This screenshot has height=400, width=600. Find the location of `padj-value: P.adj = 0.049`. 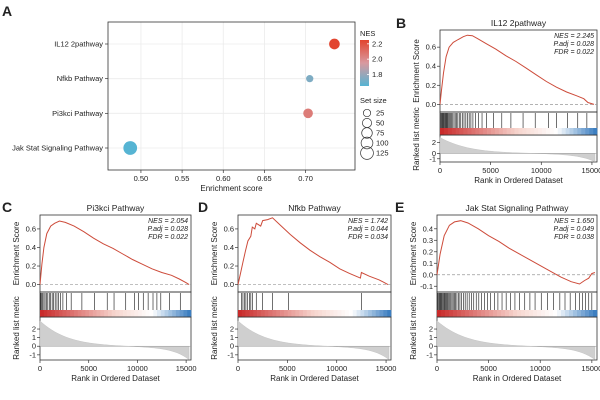

padj-value: P.adj = 0.049 is located at coordinates (573, 229).